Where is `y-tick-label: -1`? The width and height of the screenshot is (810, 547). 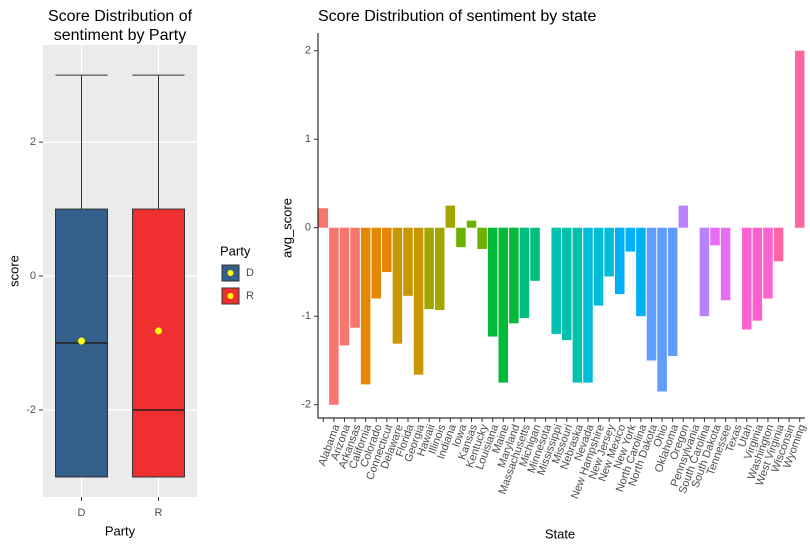
y-tick-label: -1 is located at coordinates (306, 316).